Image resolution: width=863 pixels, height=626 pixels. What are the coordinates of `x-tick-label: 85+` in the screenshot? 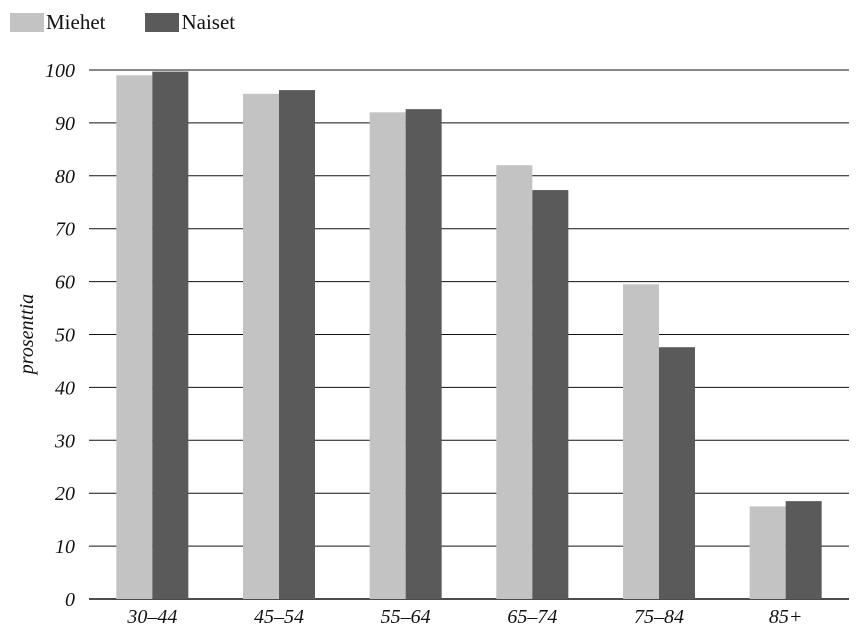 It's located at (786, 616).